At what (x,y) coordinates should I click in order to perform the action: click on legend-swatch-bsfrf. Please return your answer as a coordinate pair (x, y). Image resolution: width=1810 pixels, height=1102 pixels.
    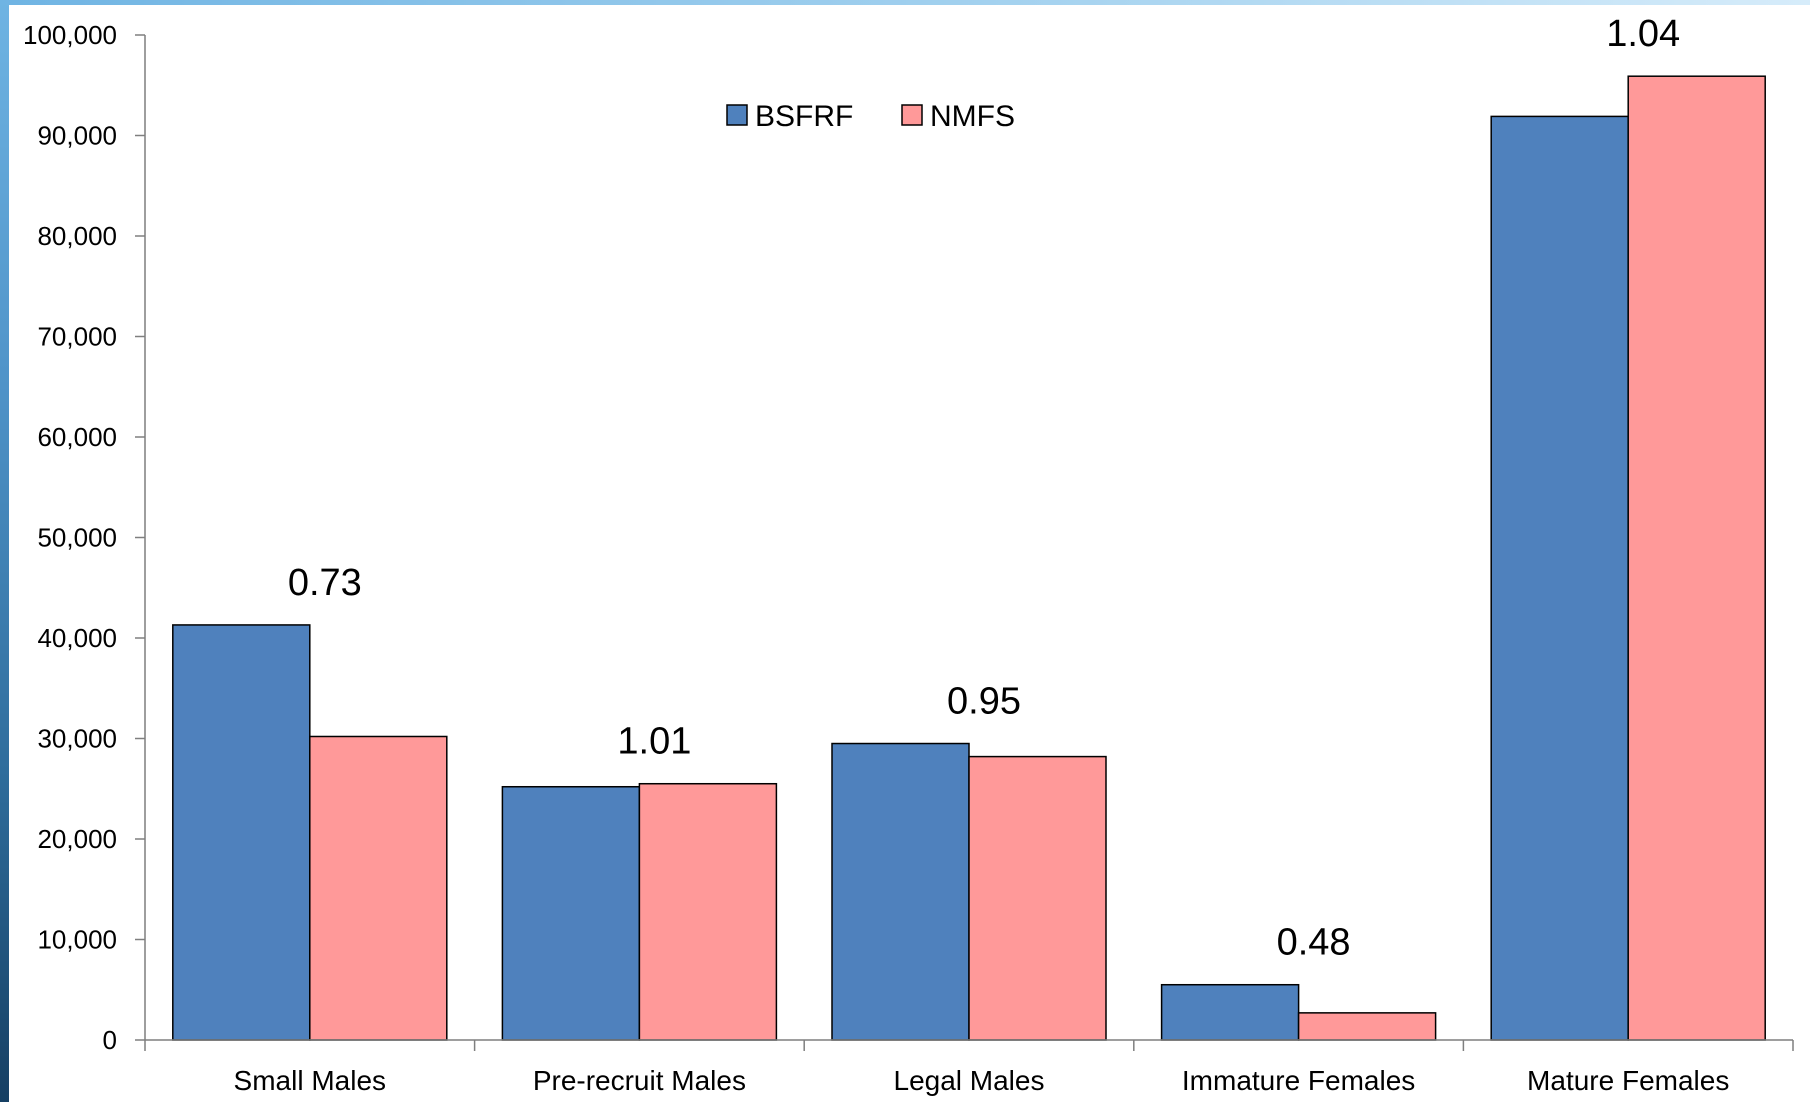
    Looking at the image, I should click on (737, 115).